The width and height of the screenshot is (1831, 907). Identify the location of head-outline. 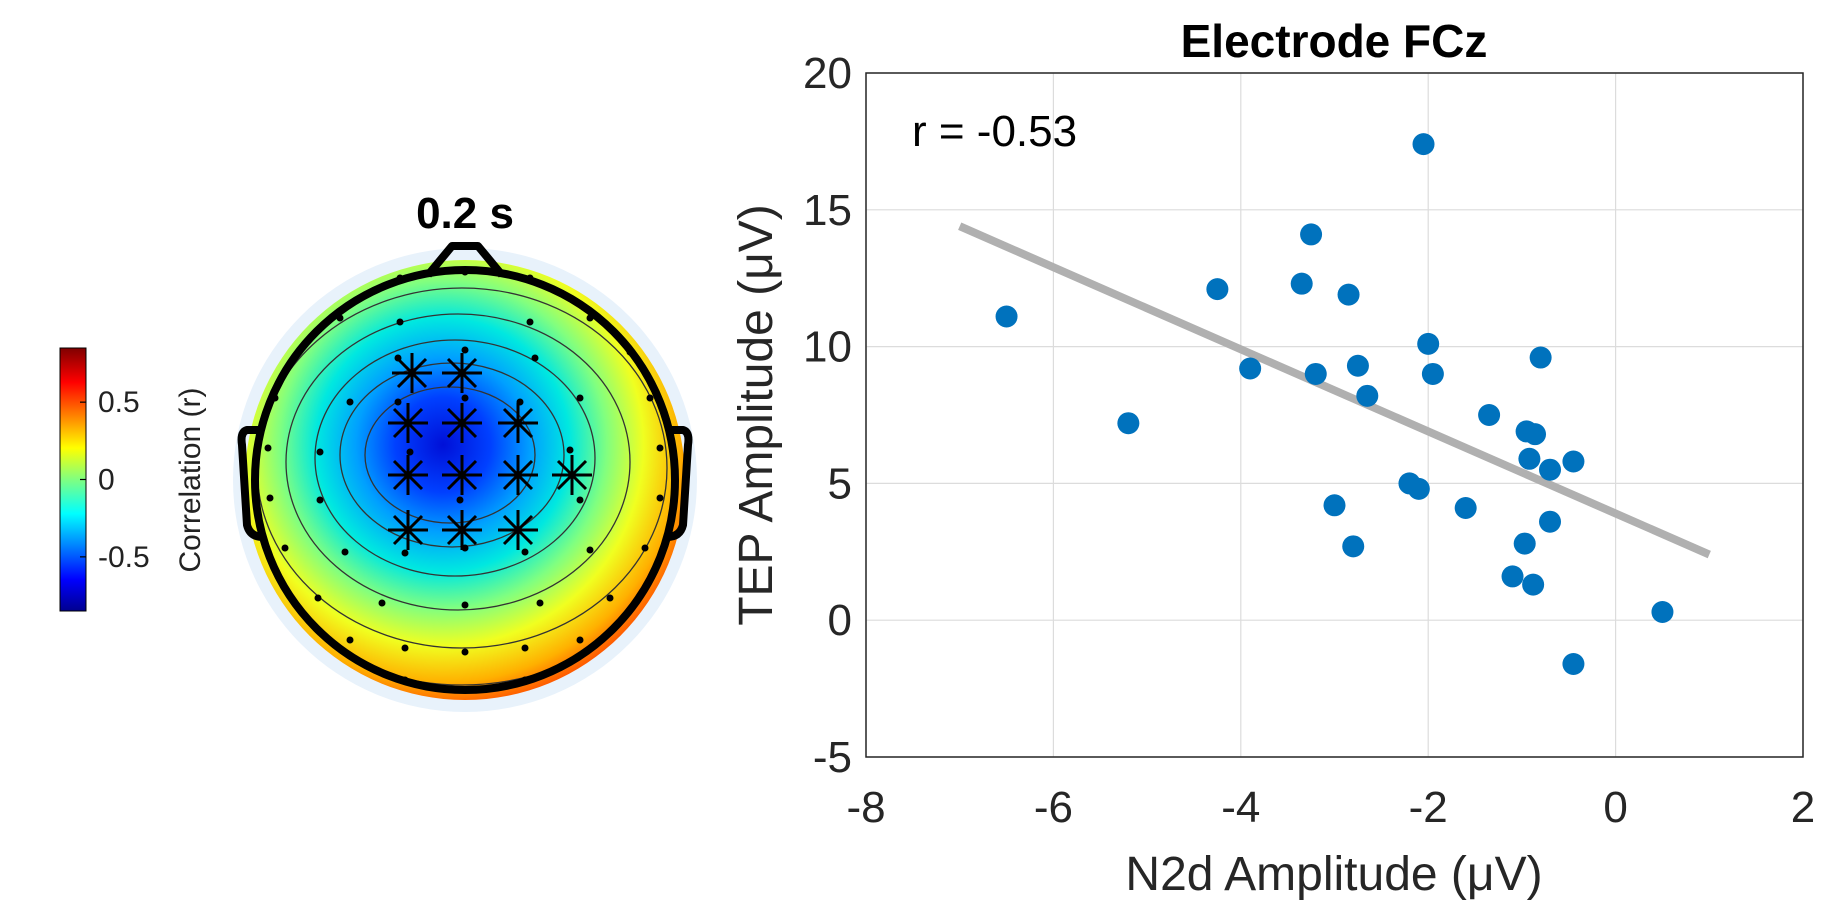
(465, 468).